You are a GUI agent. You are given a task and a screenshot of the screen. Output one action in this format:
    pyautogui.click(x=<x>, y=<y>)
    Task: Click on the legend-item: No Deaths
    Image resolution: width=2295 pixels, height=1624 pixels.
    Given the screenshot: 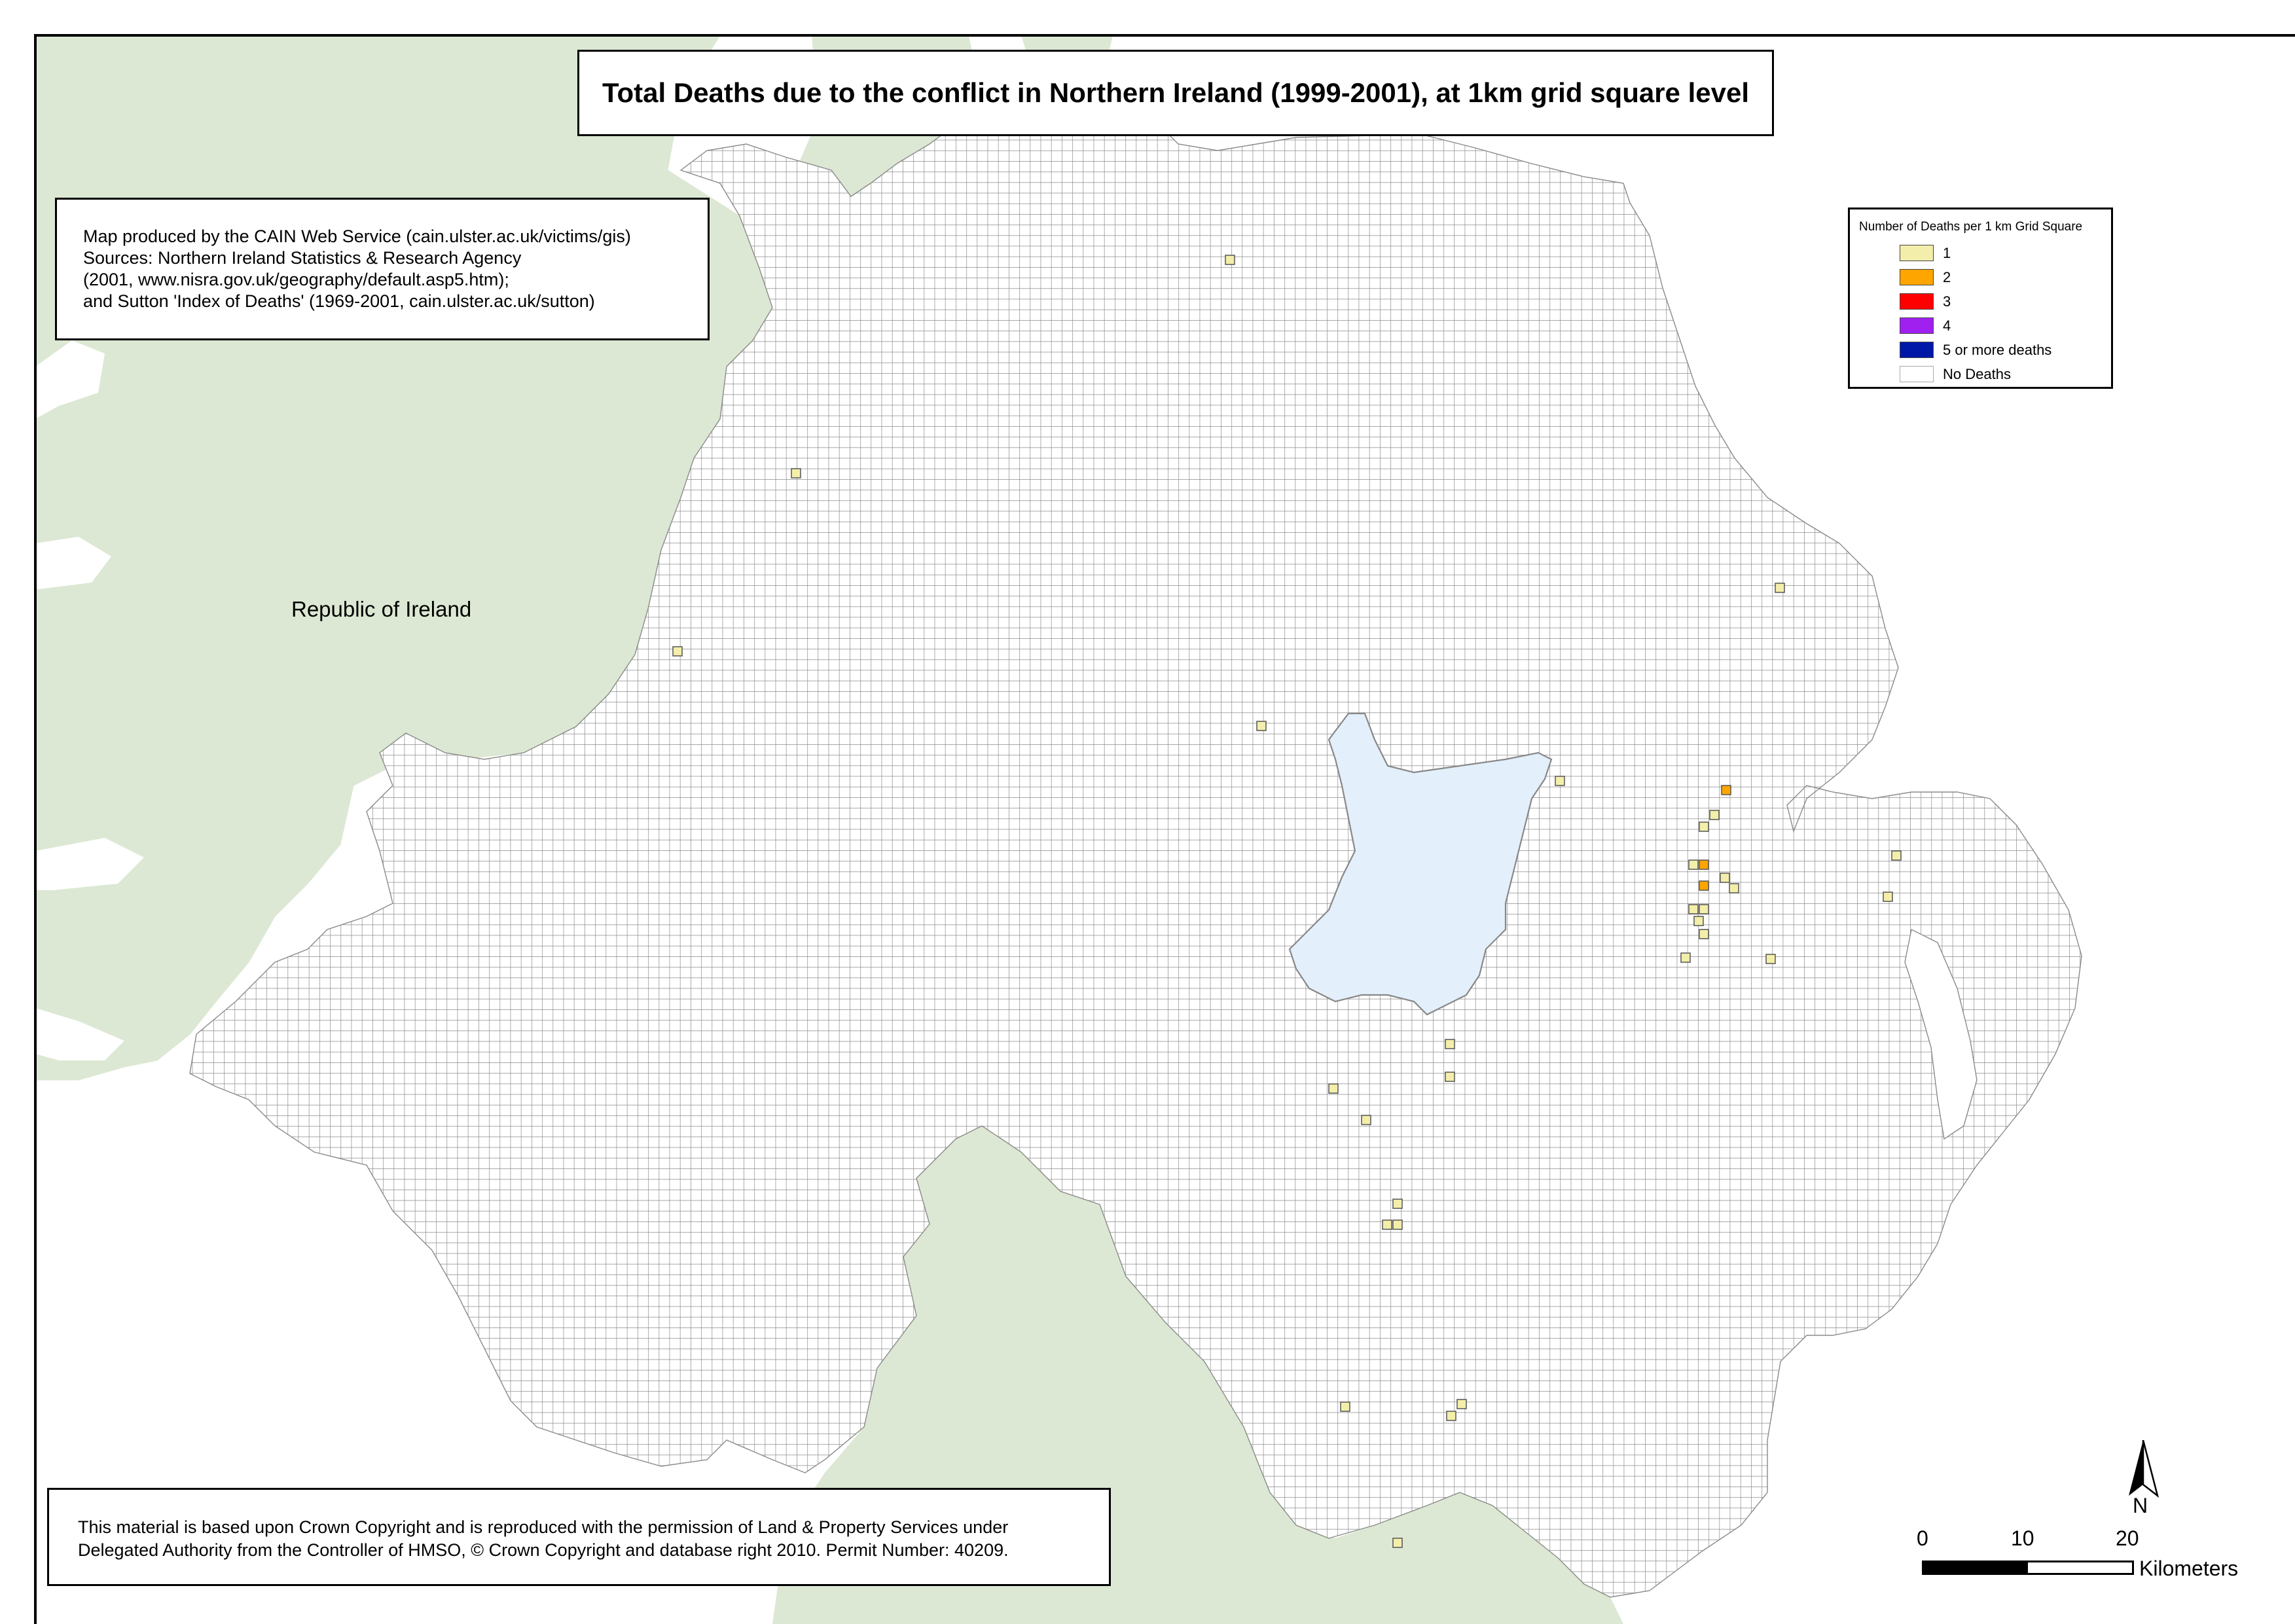 What is the action you would take?
    pyautogui.click(x=1985, y=374)
    